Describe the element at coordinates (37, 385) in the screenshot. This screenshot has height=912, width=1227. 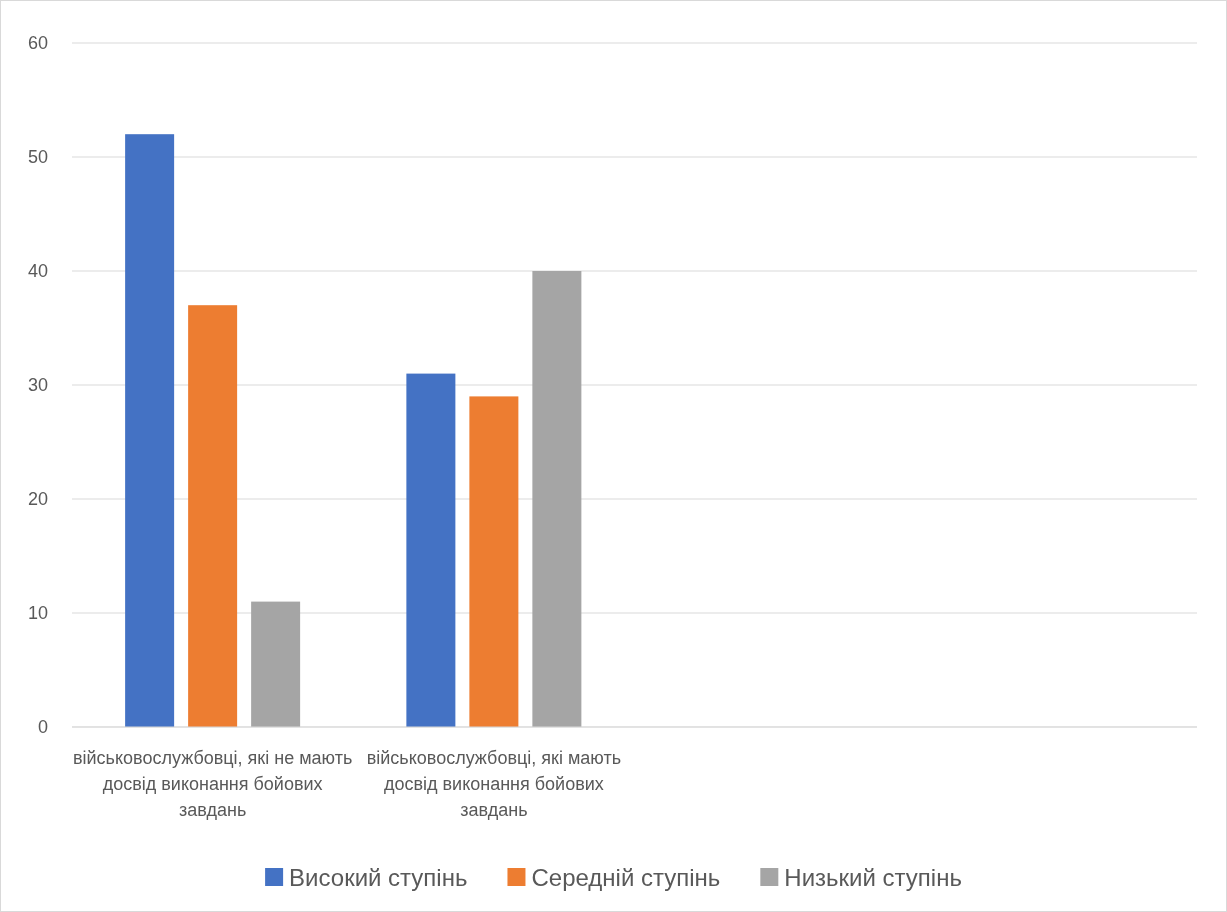
I see `y-tick-label: 30` at that location.